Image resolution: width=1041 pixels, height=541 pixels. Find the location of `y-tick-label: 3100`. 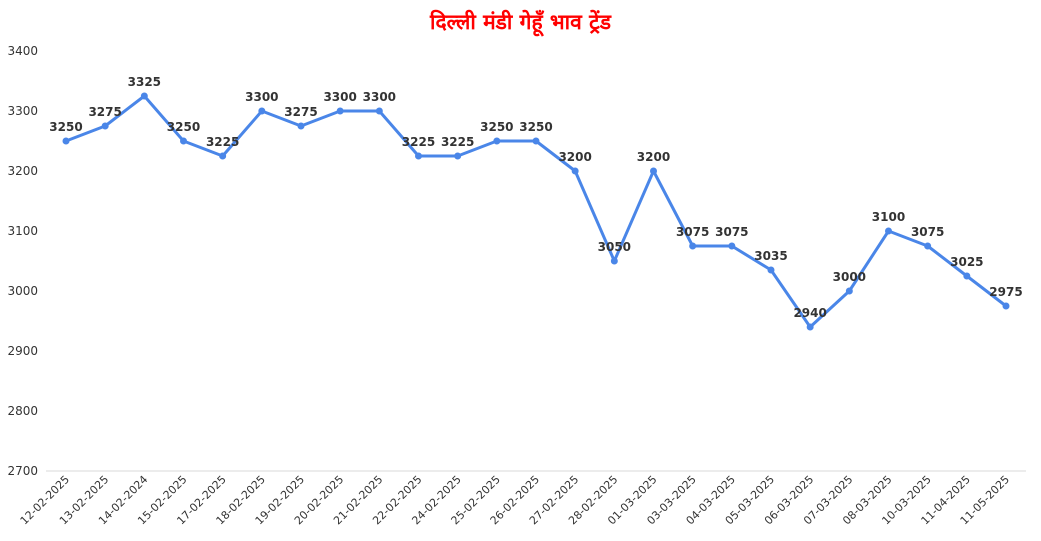

y-tick-label: 3100 is located at coordinates (22, 231).